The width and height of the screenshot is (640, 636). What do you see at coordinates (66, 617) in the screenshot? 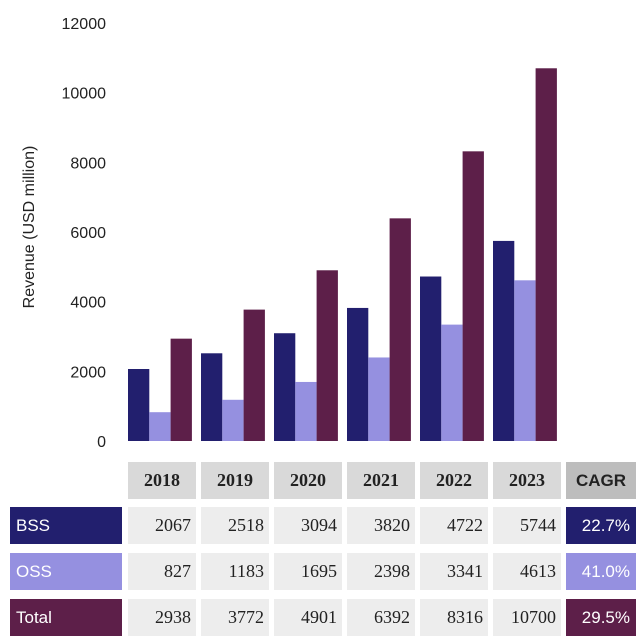
I see `row-label-total: Total` at bounding box center [66, 617].